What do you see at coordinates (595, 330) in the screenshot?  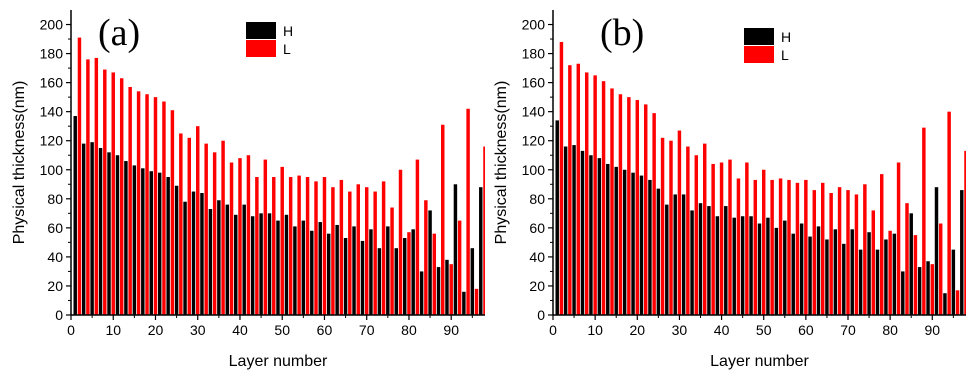 I see `x-tick-label: 10` at bounding box center [595, 330].